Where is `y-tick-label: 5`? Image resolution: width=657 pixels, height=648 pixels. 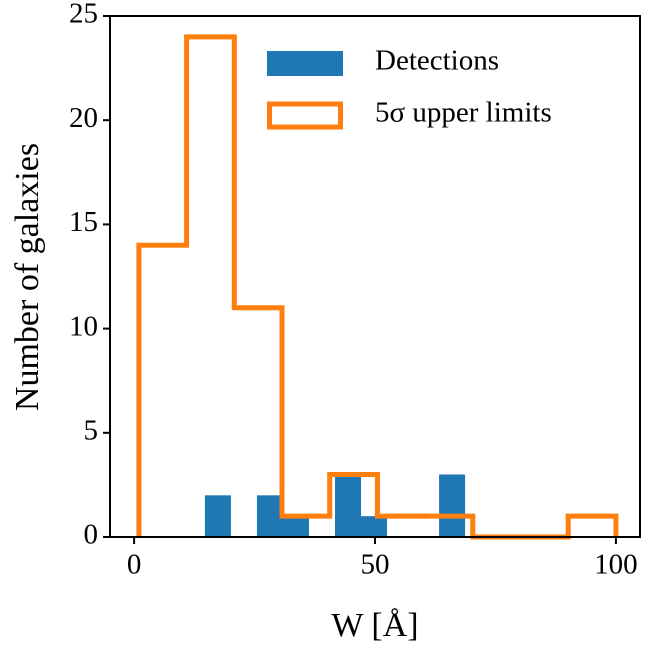
y-tick-label: 5 is located at coordinates (91, 430).